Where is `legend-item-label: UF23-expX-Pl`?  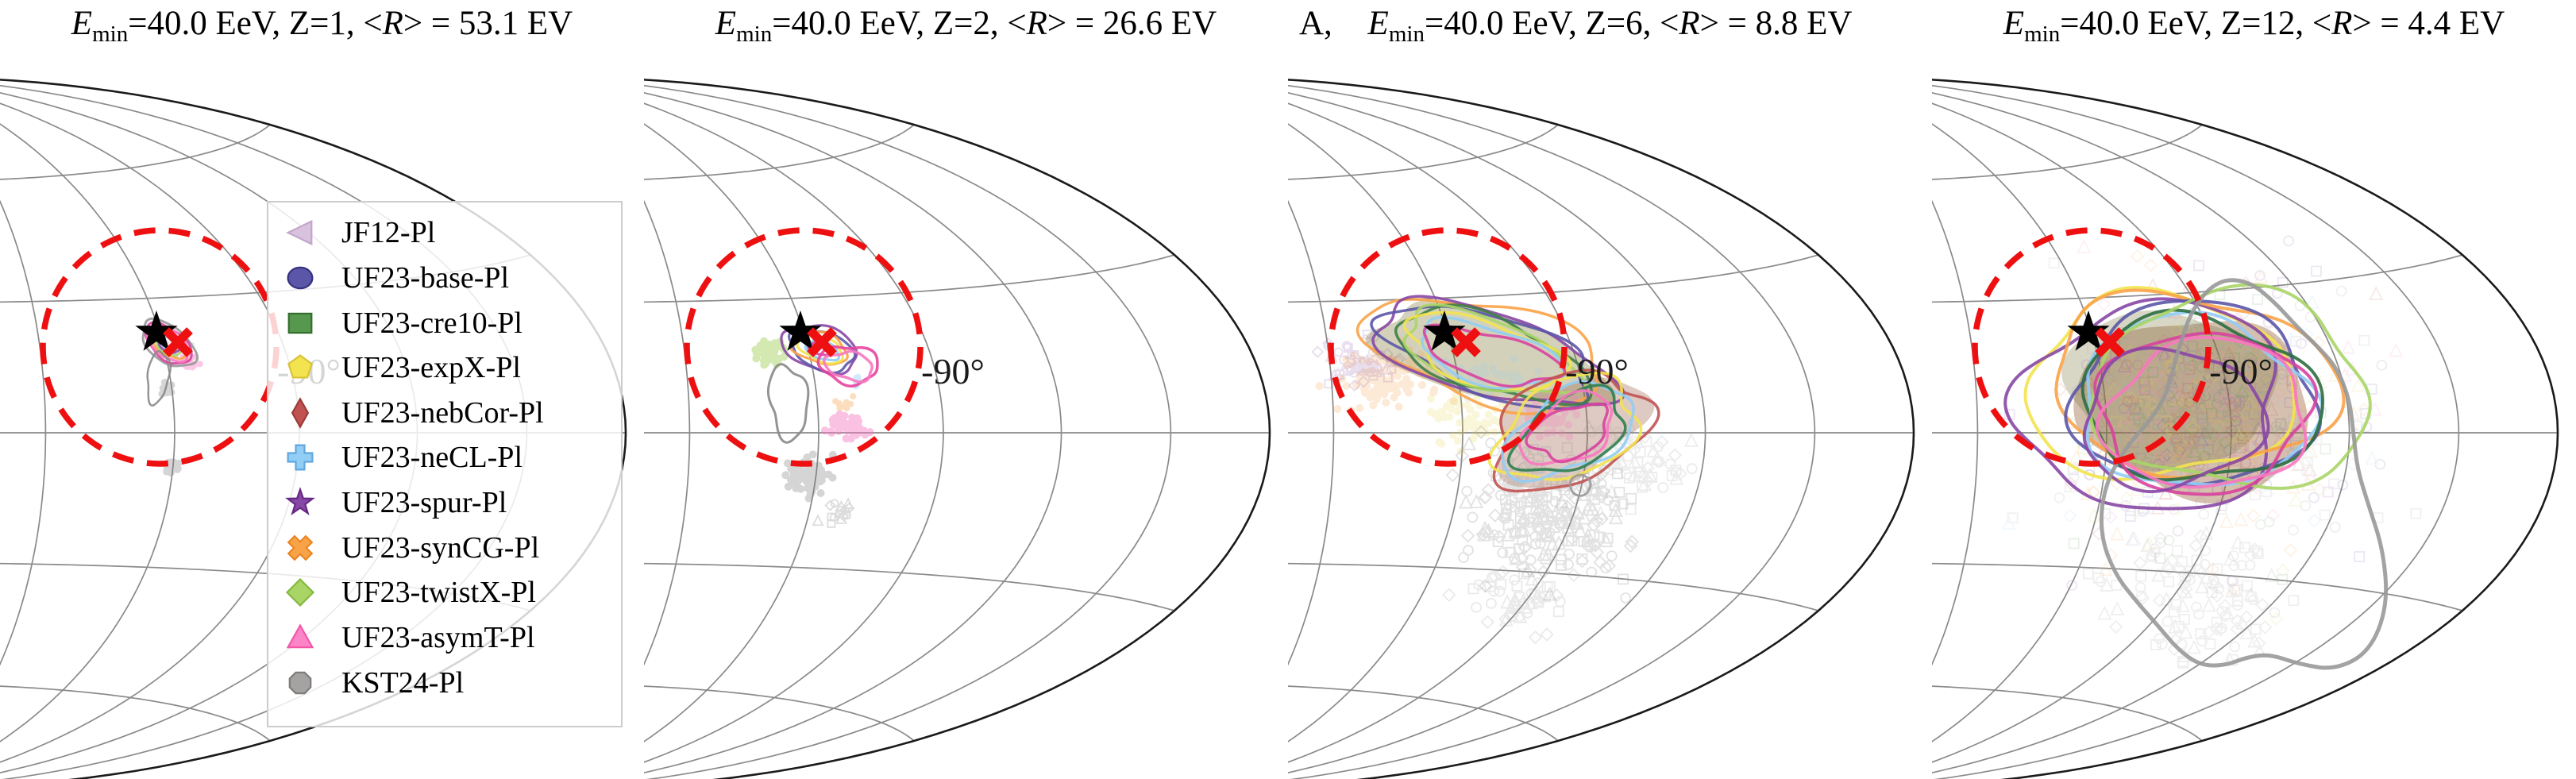
legend-item-label: UF23-expX-Pl is located at coordinates (431, 368).